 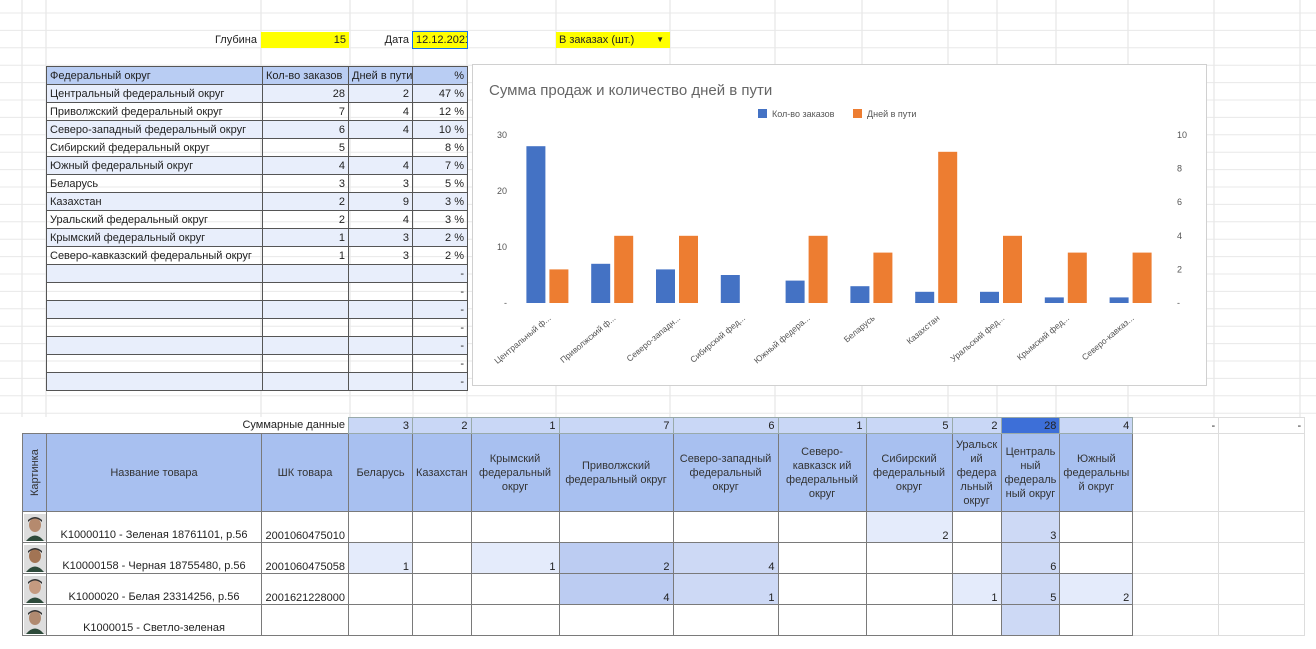 What do you see at coordinates (725, 472) in the screenshot?
I see `header-region: Северо-западный федеральный округ` at bounding box center [725, 472].